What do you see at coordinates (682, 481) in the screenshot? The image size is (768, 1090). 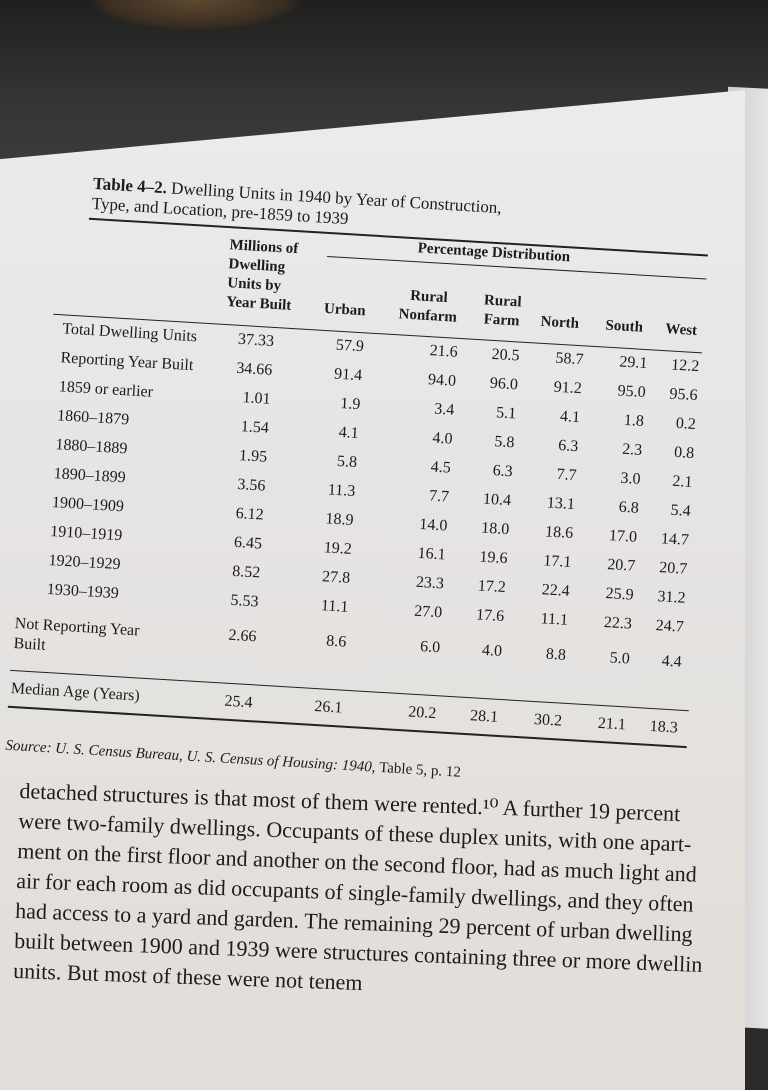 I see `table-cell: 2.1` at bounding box center [682, 481].